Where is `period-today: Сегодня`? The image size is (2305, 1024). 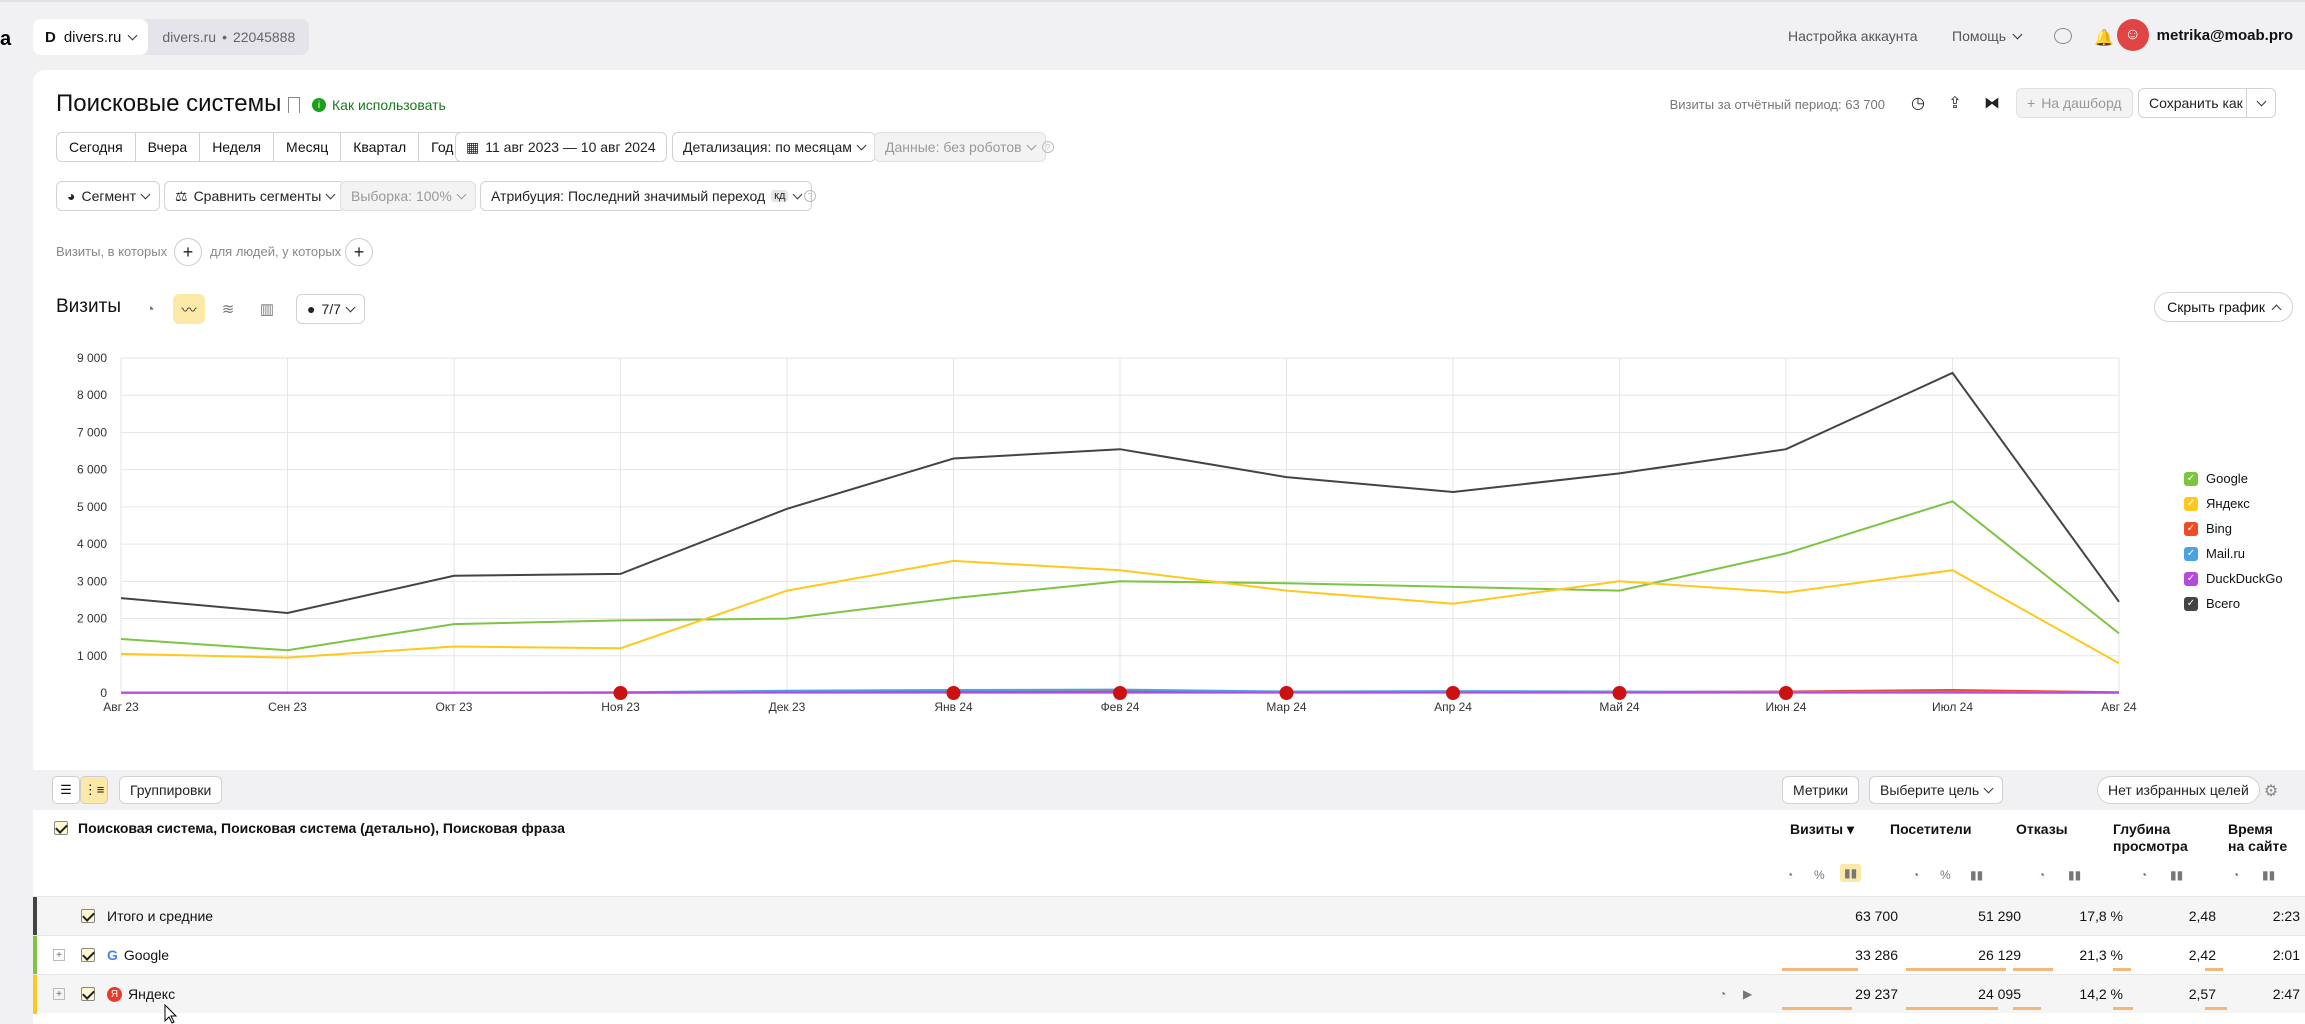
period-today: Сегодня is located at coordinates (96, 147).